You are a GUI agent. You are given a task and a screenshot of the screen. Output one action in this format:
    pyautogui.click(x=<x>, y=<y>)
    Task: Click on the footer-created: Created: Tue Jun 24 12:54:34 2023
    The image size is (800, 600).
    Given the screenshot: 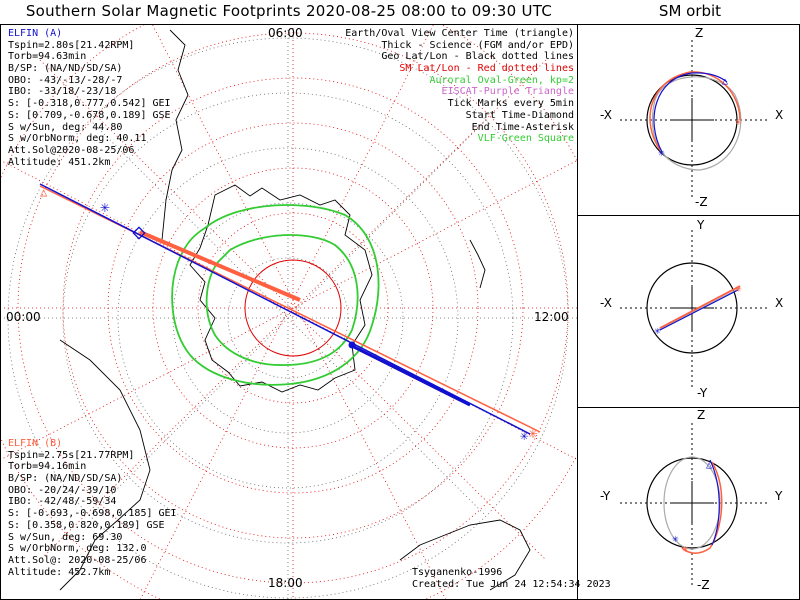 What is the action you would take?
    pyautogui.click(x=511, y=584)
    